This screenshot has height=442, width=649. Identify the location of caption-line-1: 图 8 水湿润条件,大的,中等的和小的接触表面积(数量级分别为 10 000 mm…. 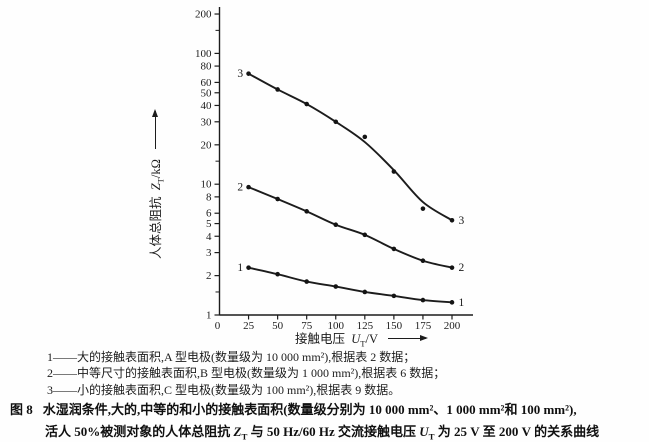
(324, 408).